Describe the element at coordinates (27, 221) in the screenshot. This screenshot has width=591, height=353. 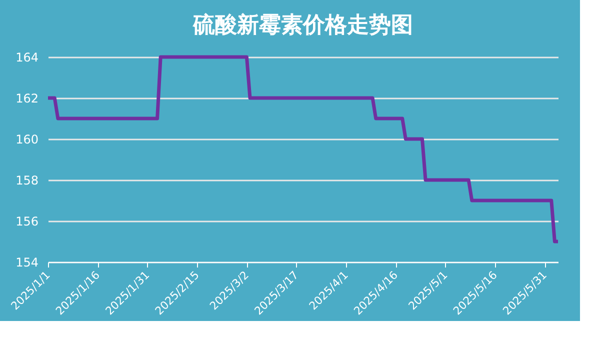
I see `y-tick-label: 156` at that location.